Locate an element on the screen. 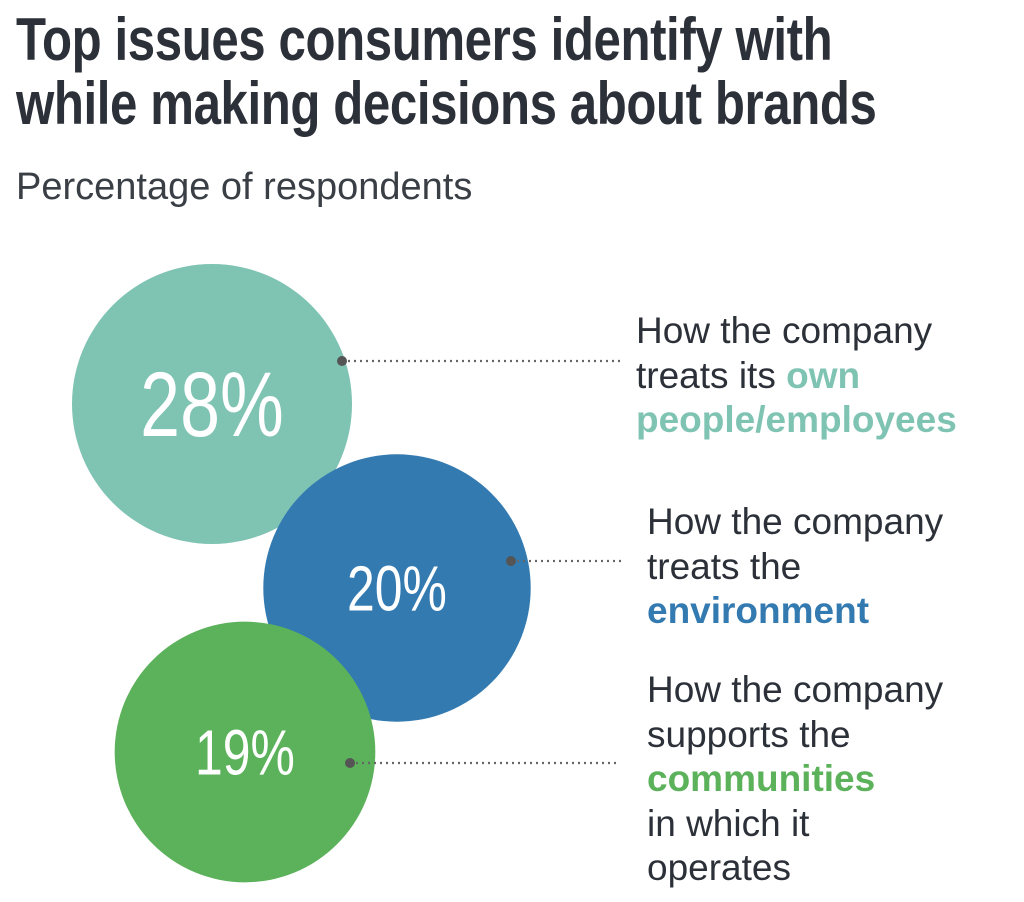 The image size is (1024, 902). label-line: people/employees is located at coordinates (796, 420).